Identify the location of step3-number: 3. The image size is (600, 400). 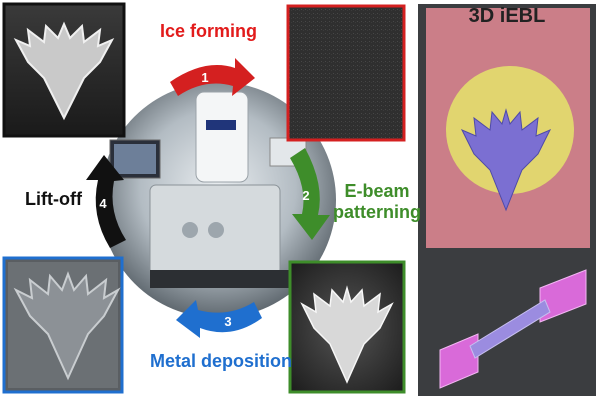
(227, 321).